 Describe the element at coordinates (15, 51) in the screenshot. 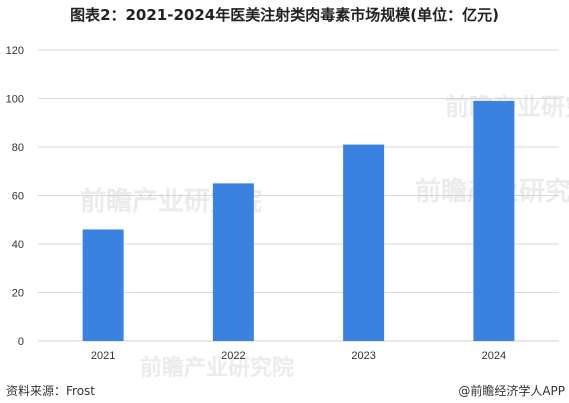

I see `y-tick-label: 120` at that location.